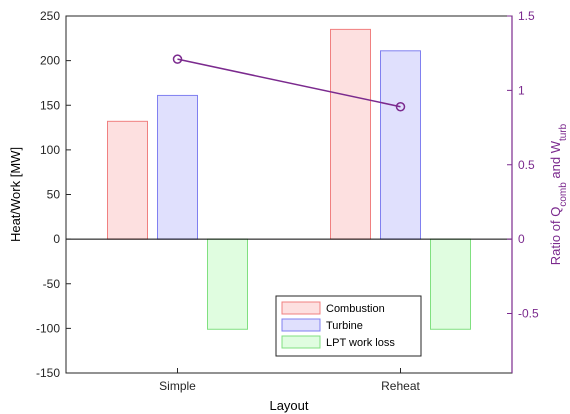 This screenshot has width=570, height=414. Describe the element at coordinates (400, 386) in the screenshot. I see `x-tick-label: Reheat` at that location.